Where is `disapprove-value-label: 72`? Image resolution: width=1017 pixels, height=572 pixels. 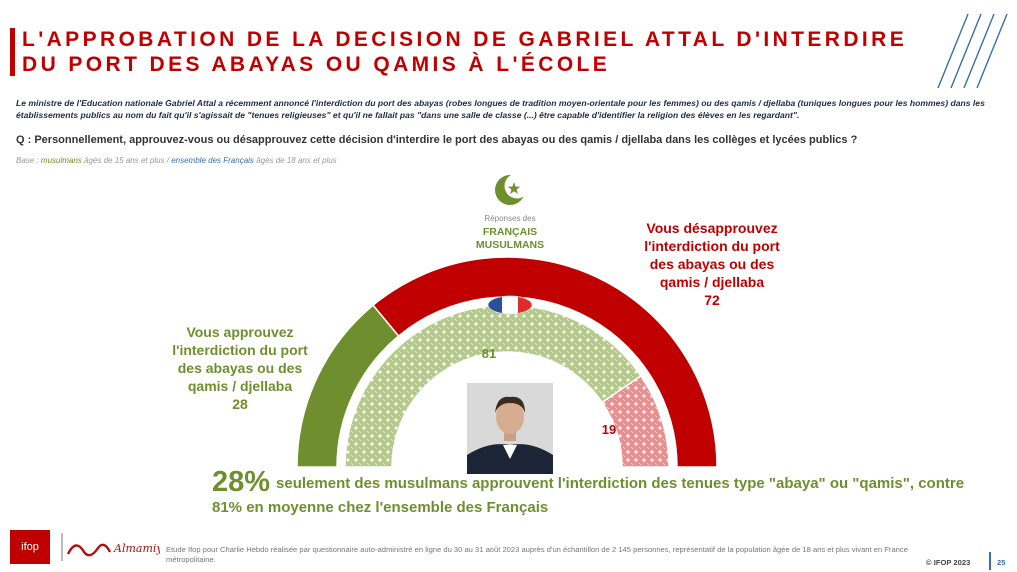
disapprove-value-label: 72 is located at coordinates (712, 300).